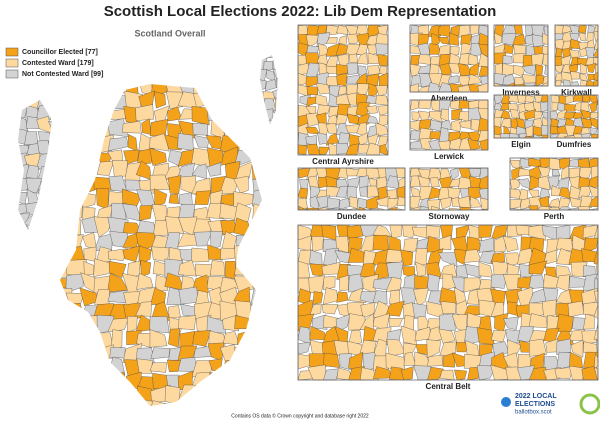  Describe the element at coordinates (536, 396) in the screenshot. I see `logo-line1: 2022 LOCAL` at that location.